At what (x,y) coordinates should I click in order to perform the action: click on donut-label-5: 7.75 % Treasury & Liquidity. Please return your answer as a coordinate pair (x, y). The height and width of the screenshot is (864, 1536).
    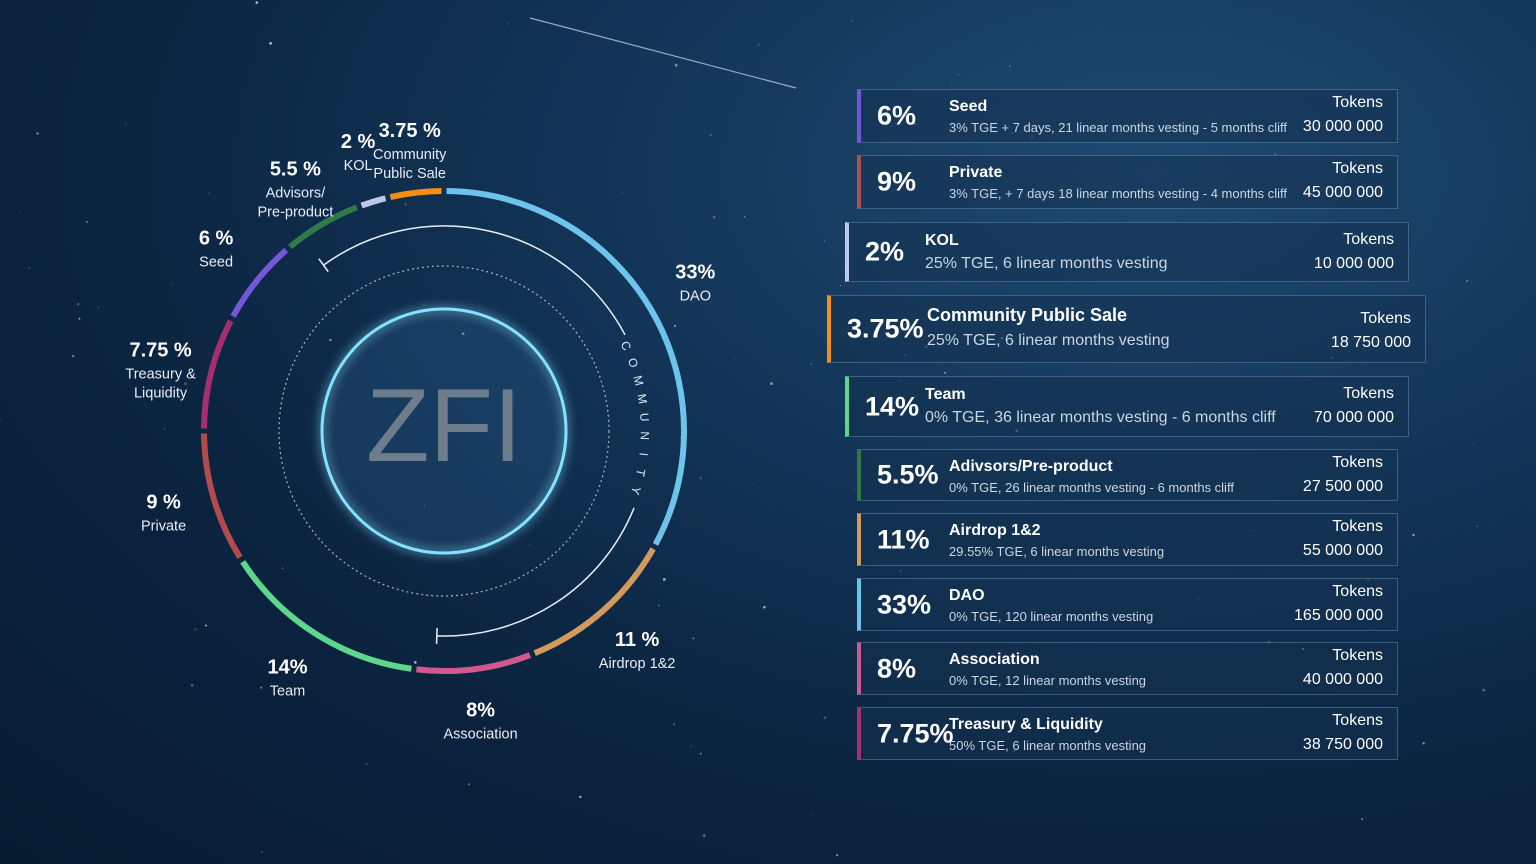
    Looking at the image, I should click on (160, 371).